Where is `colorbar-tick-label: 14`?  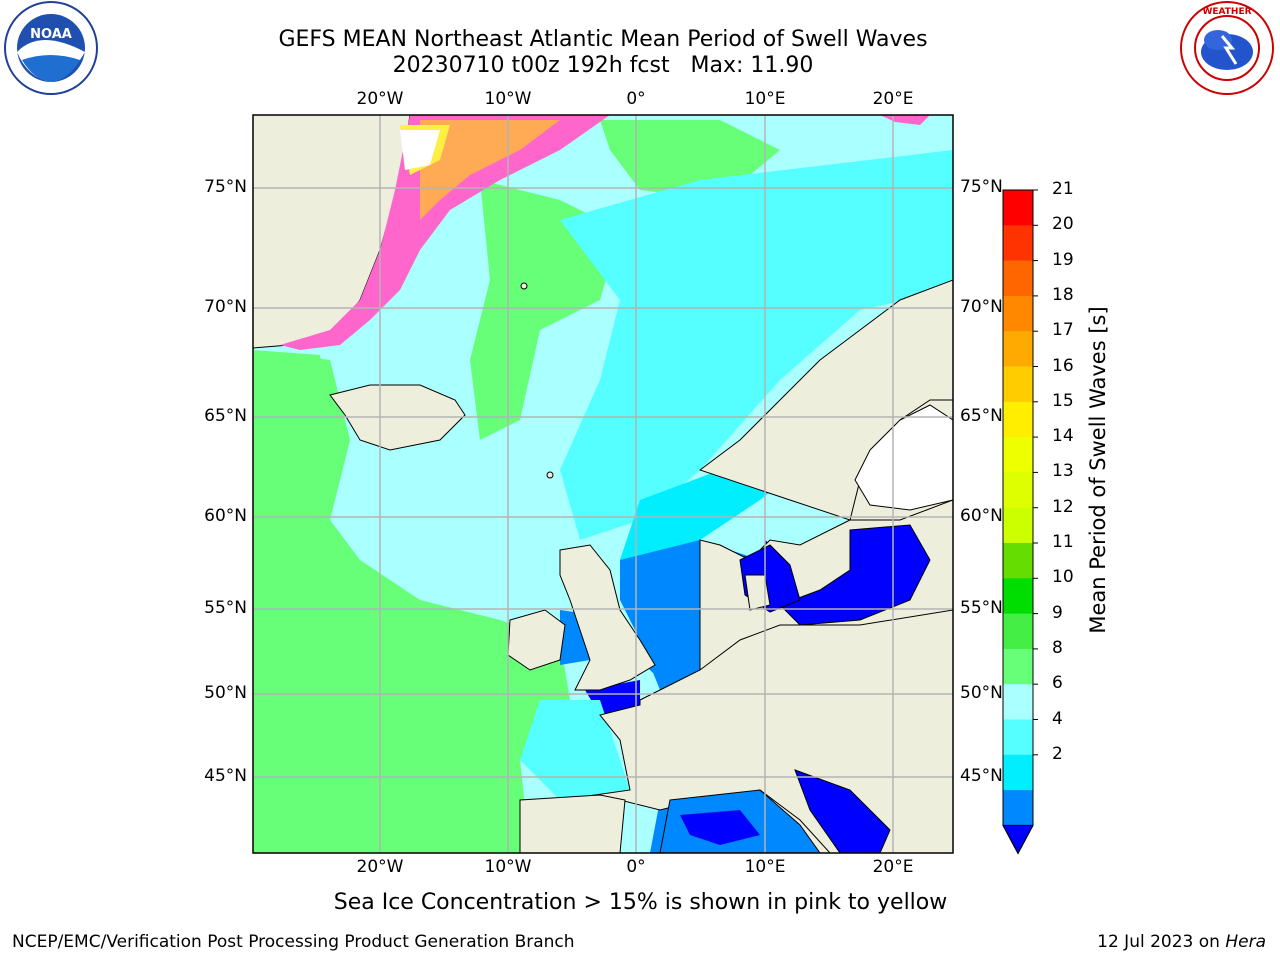 colorbar-tick-label: 14 is located at coordinates (1063, 436).